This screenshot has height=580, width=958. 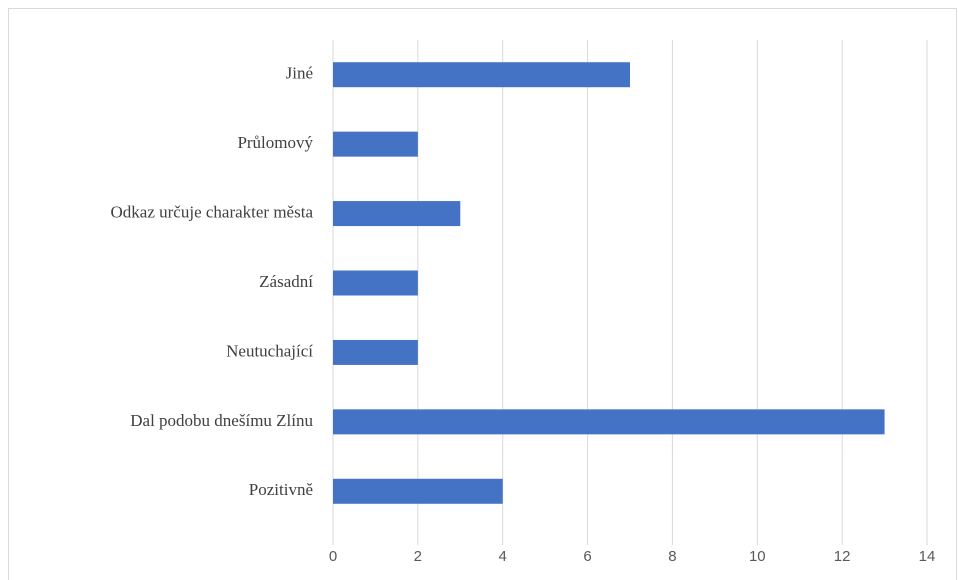 What do you see at coordinates (299, 73) in the screenshot?
I see `y-tick-label: Jiné` at bounding box center [299, 73].